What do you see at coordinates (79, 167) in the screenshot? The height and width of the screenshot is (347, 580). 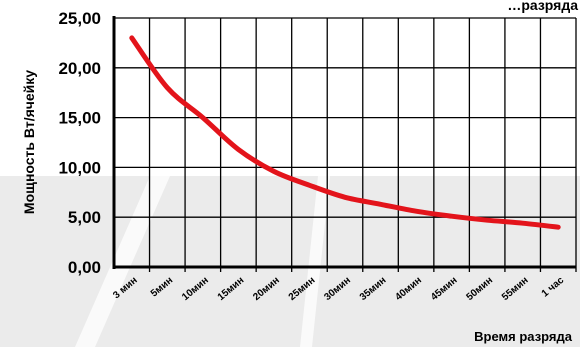 I see `y-tick-label: 10,00` at bounding box center [79, 167].